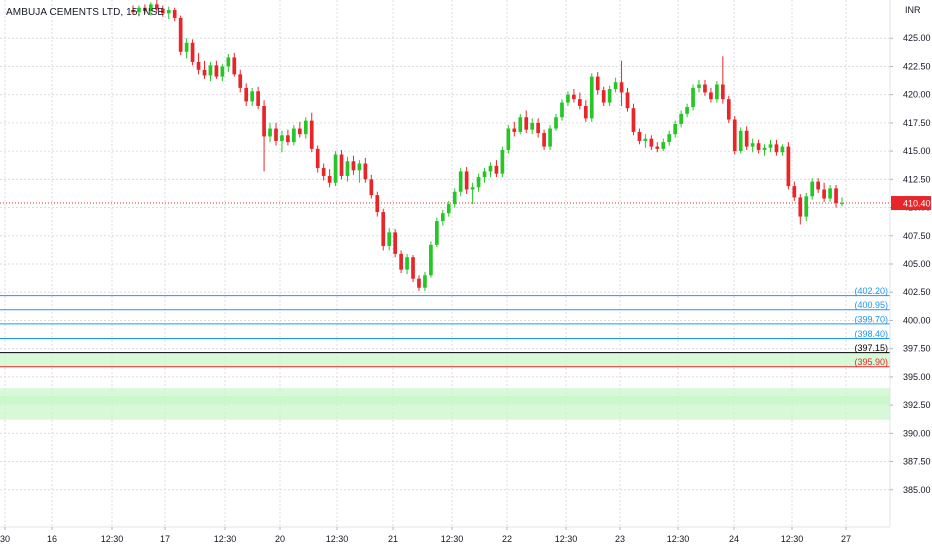 The width and height of the screenshot is (932, 550). I want to click on price-tick-label: 405.00, so click(917, 264).